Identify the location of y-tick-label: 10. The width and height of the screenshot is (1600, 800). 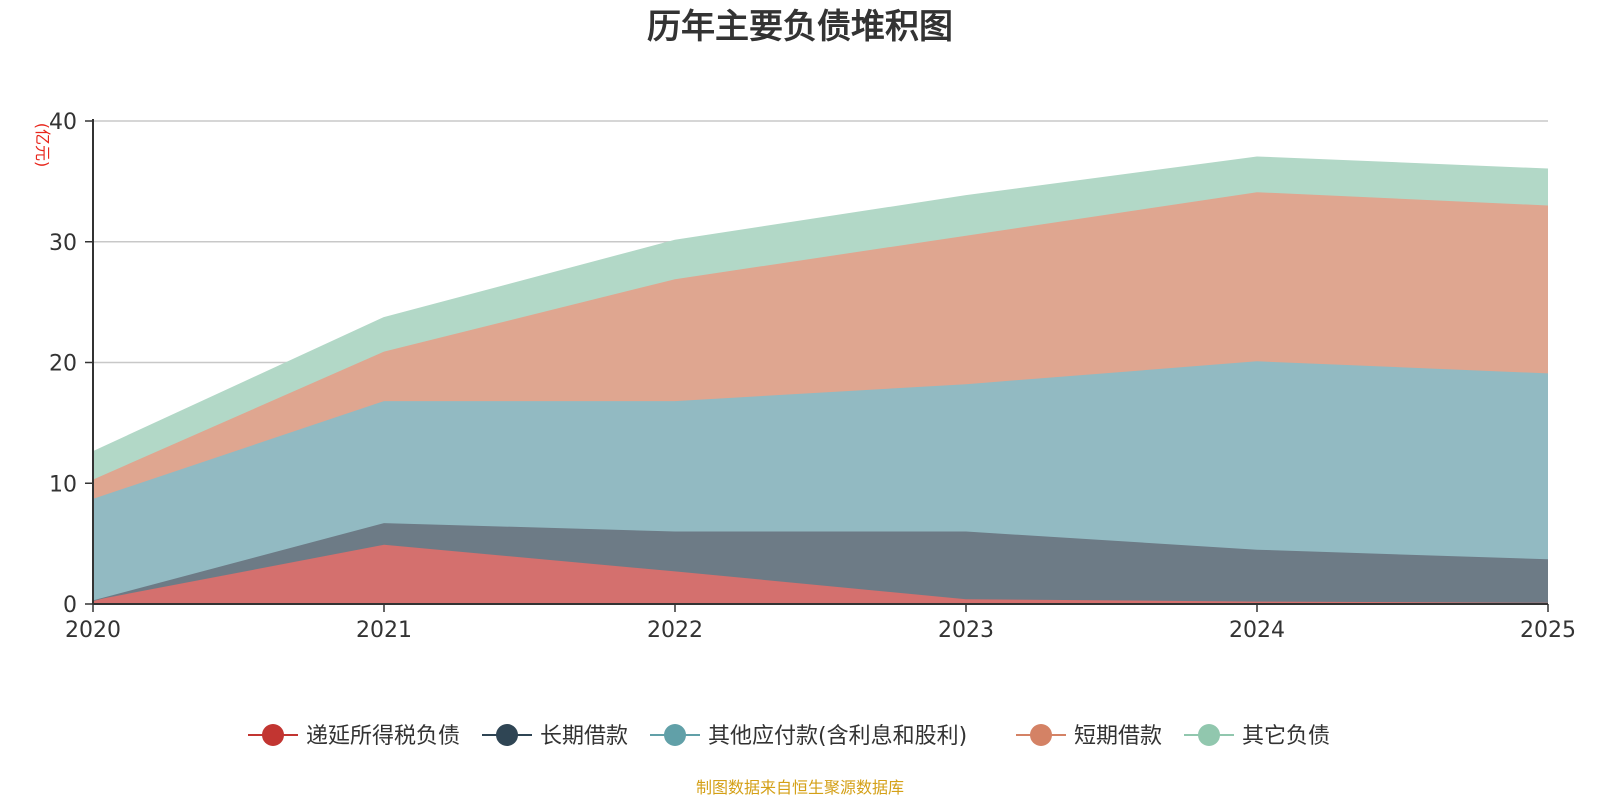
(63, 484).